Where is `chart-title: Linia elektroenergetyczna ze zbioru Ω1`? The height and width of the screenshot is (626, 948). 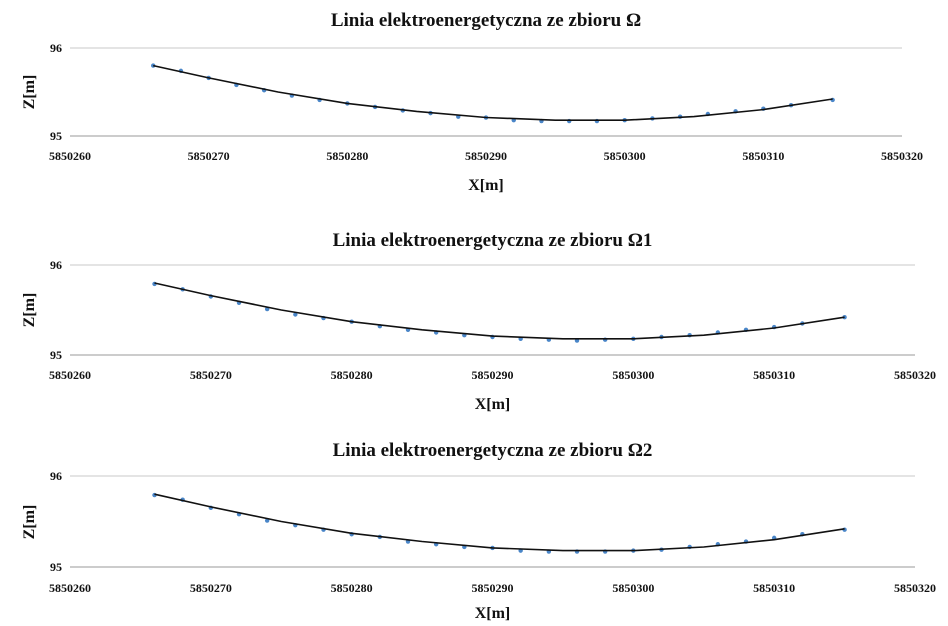 chart-title: Linia elektroenergetyczna ze zbioru Ω1 is located at coordinates (493, 240).